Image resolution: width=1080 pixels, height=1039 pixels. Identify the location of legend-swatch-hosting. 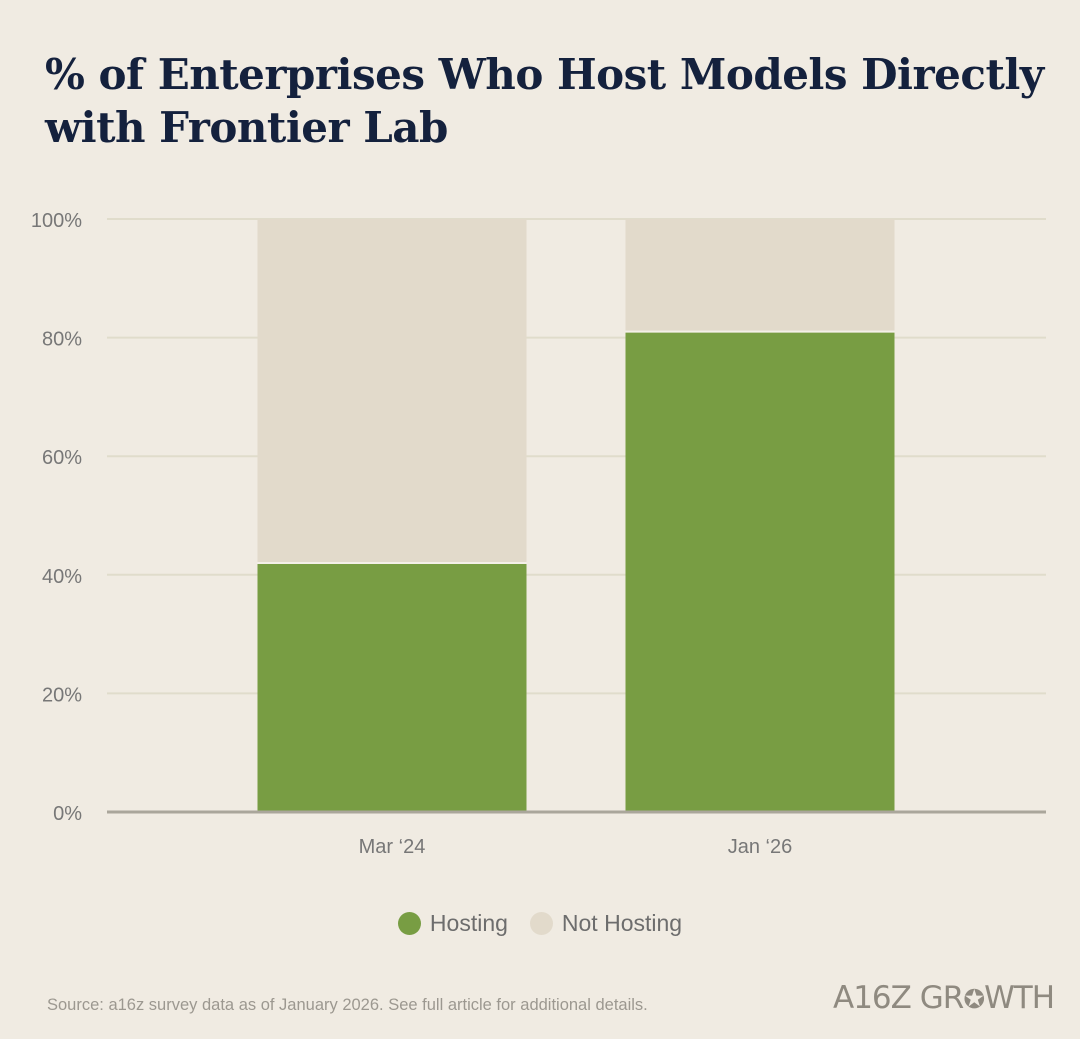
(409, 923).